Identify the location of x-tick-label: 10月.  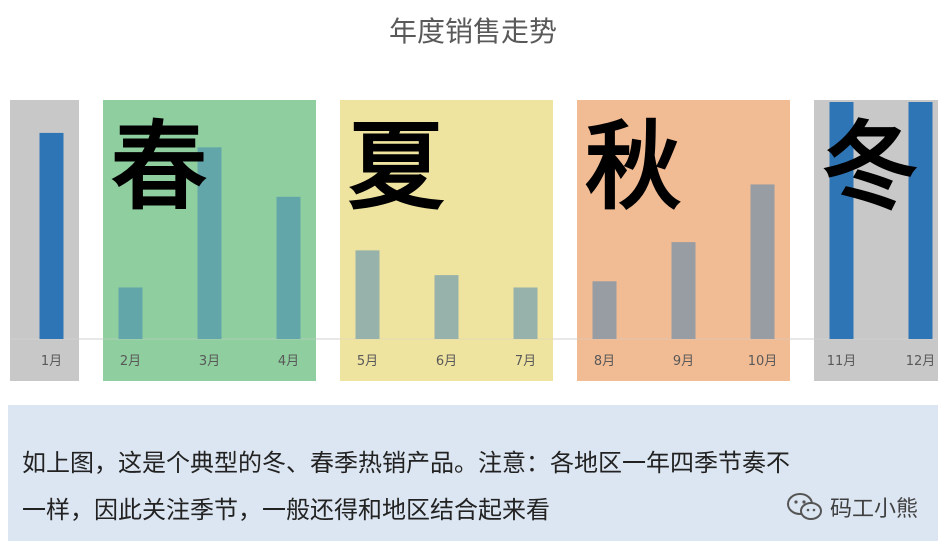
(763, 361).